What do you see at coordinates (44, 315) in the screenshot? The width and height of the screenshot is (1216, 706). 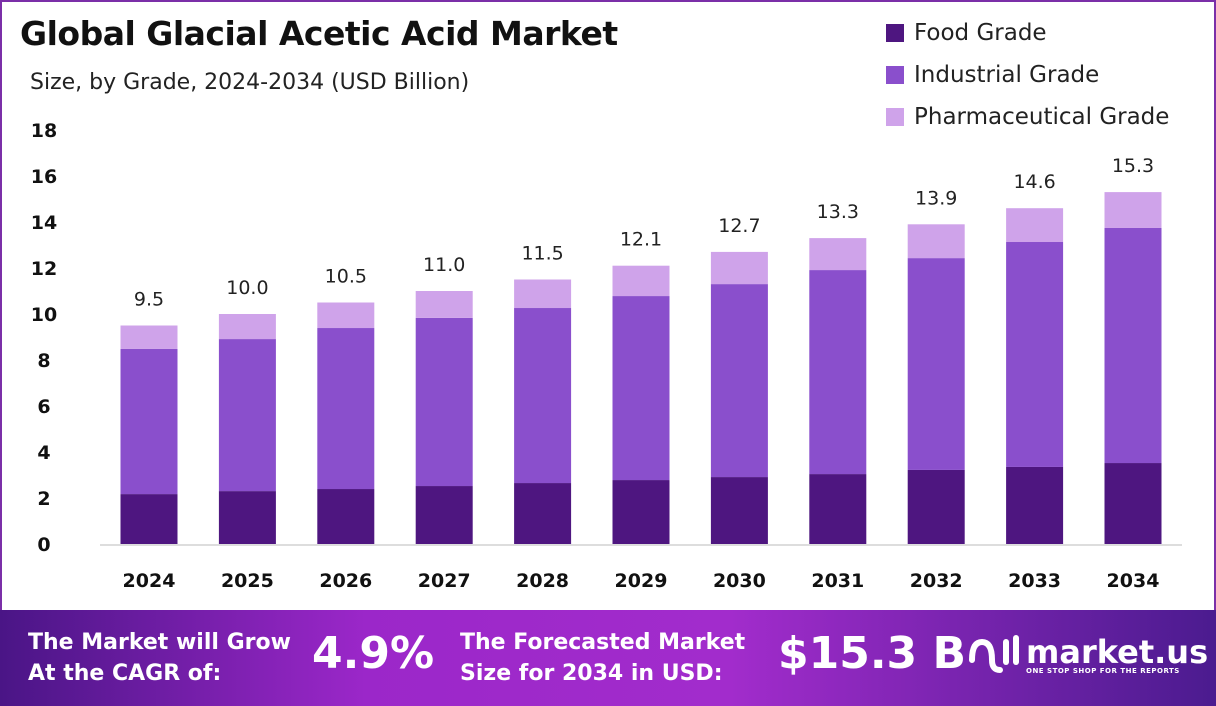 I see `y-tick-label: 10` at bounding box center [44, 315].